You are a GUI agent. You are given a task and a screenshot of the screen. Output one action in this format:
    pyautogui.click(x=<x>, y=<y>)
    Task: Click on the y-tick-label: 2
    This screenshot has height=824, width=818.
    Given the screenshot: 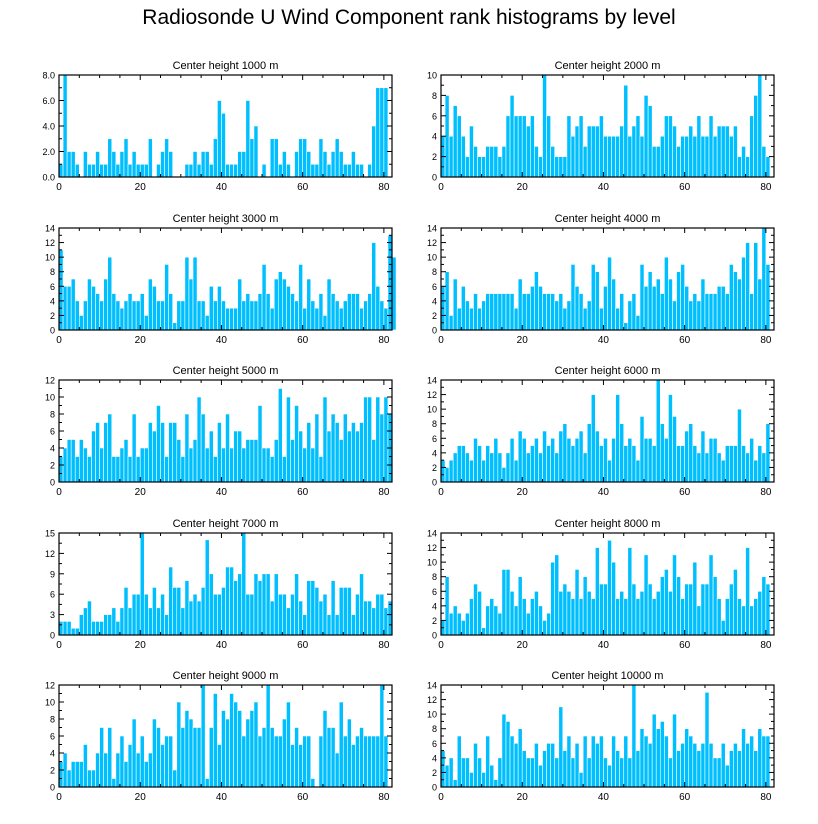 What is the action you would take?
    pyautogui.click(x=434, y=468)
    